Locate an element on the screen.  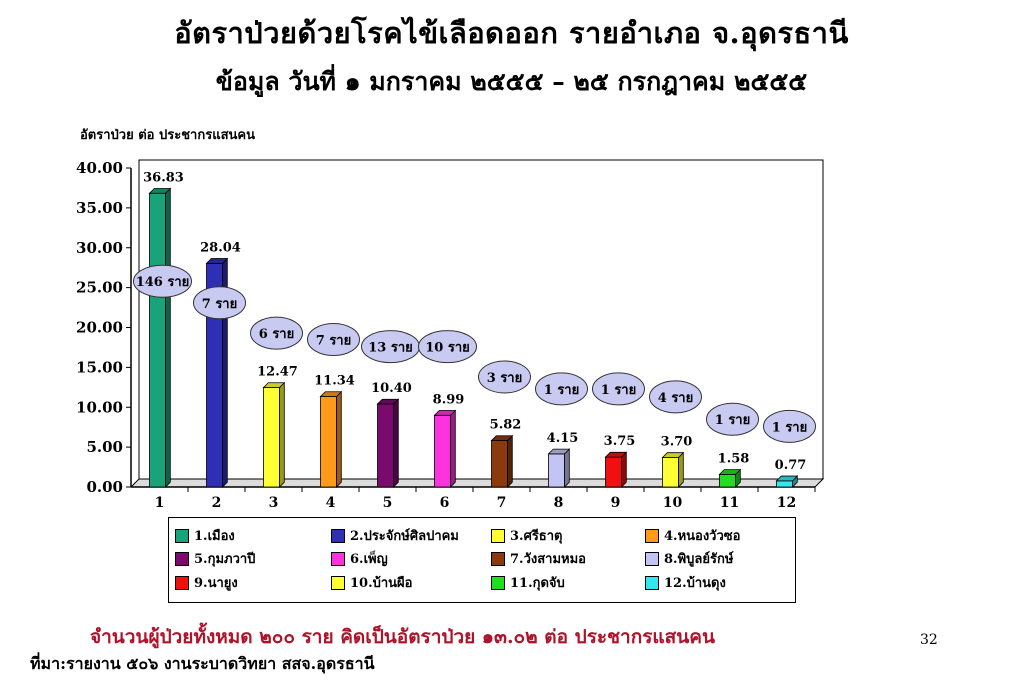
case-count-label: 146 ราย is located at coordinates (163, 282).